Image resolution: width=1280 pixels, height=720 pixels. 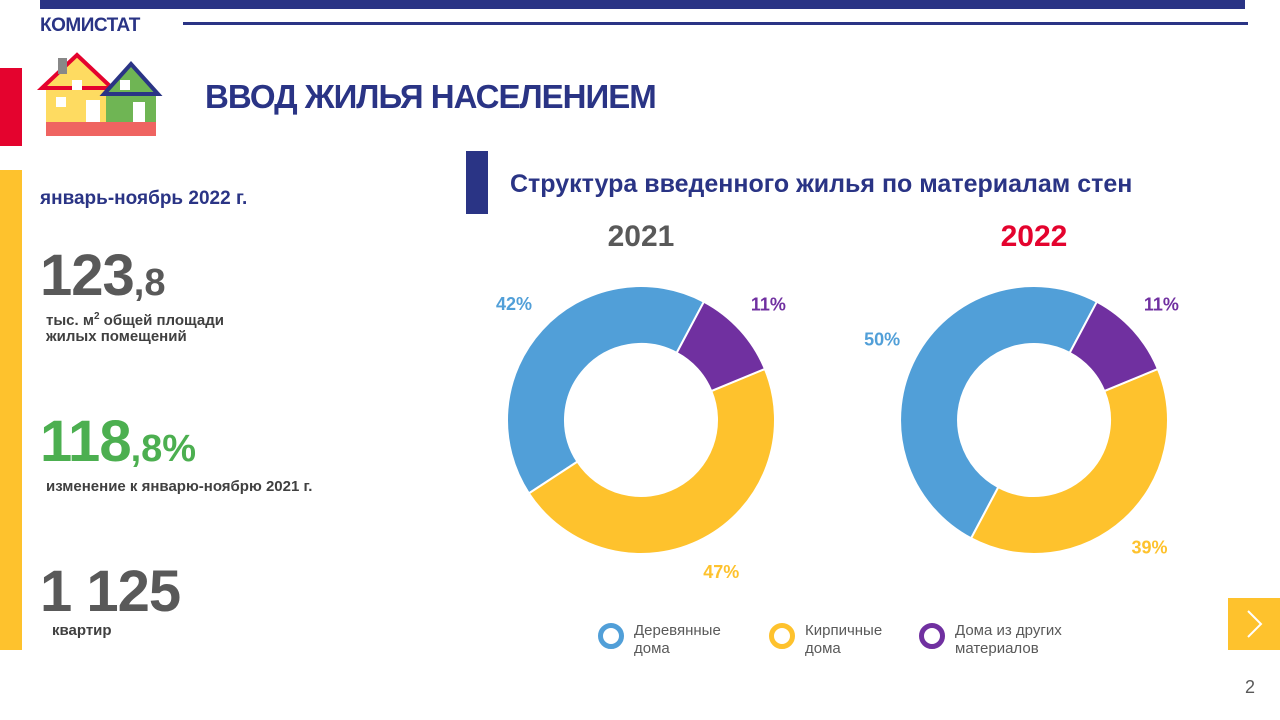 What do you see at coordinates (86, 441) in the screenshot?
I see `stat-main: 118` at bounding box center [86, 441].